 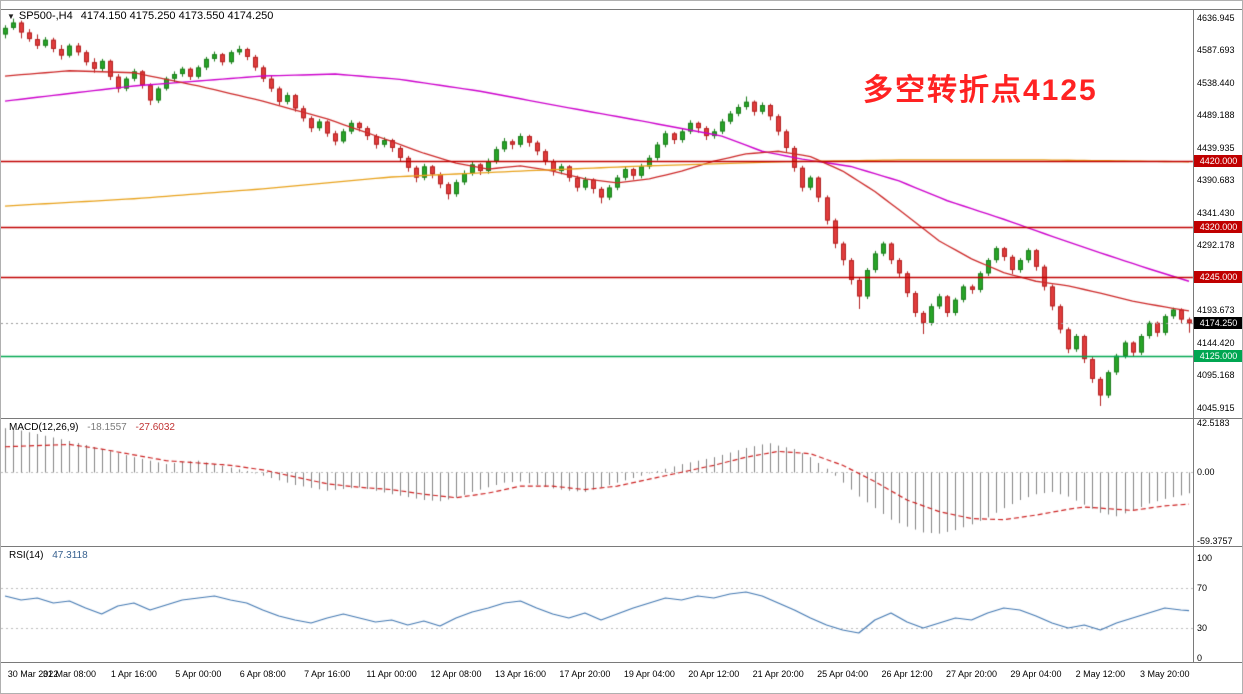 I want to click on price-axis-label: 4292.178, so click(x=1216, y=245).